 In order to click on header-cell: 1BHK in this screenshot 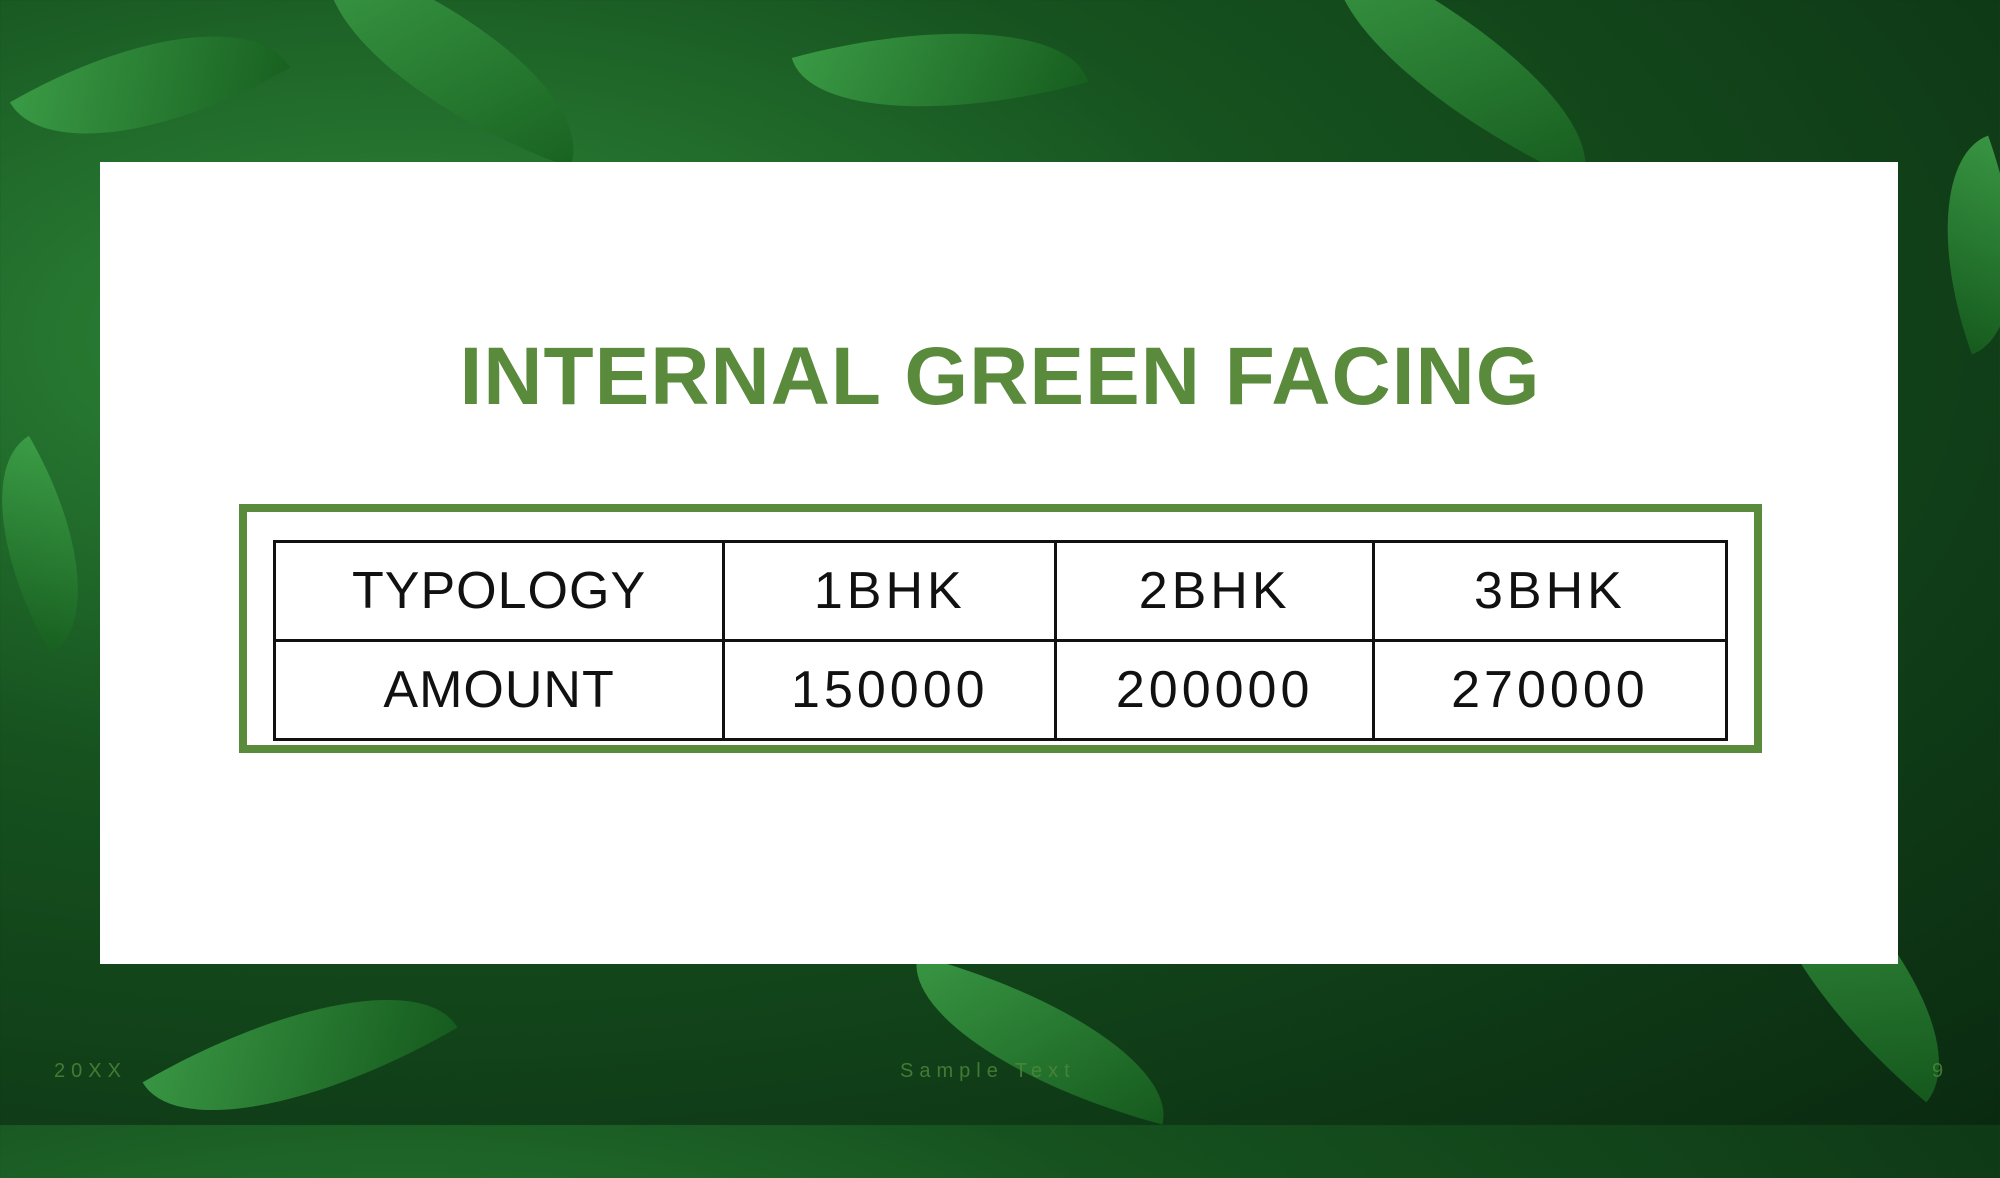, I will do `click(890, 591)`.